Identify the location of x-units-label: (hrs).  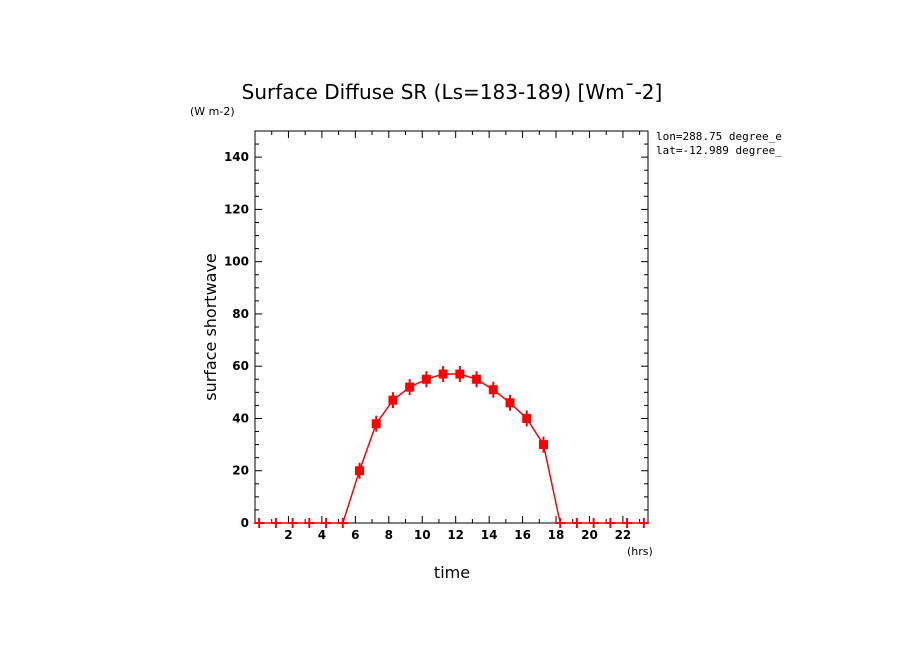
(640, 551).